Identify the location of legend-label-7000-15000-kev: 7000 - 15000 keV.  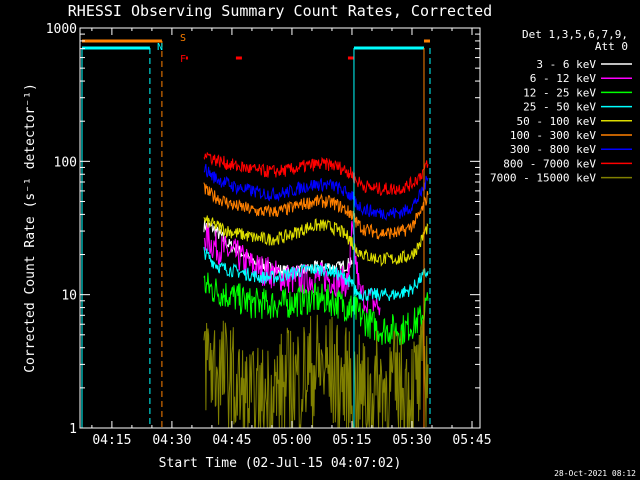
(543, 178).